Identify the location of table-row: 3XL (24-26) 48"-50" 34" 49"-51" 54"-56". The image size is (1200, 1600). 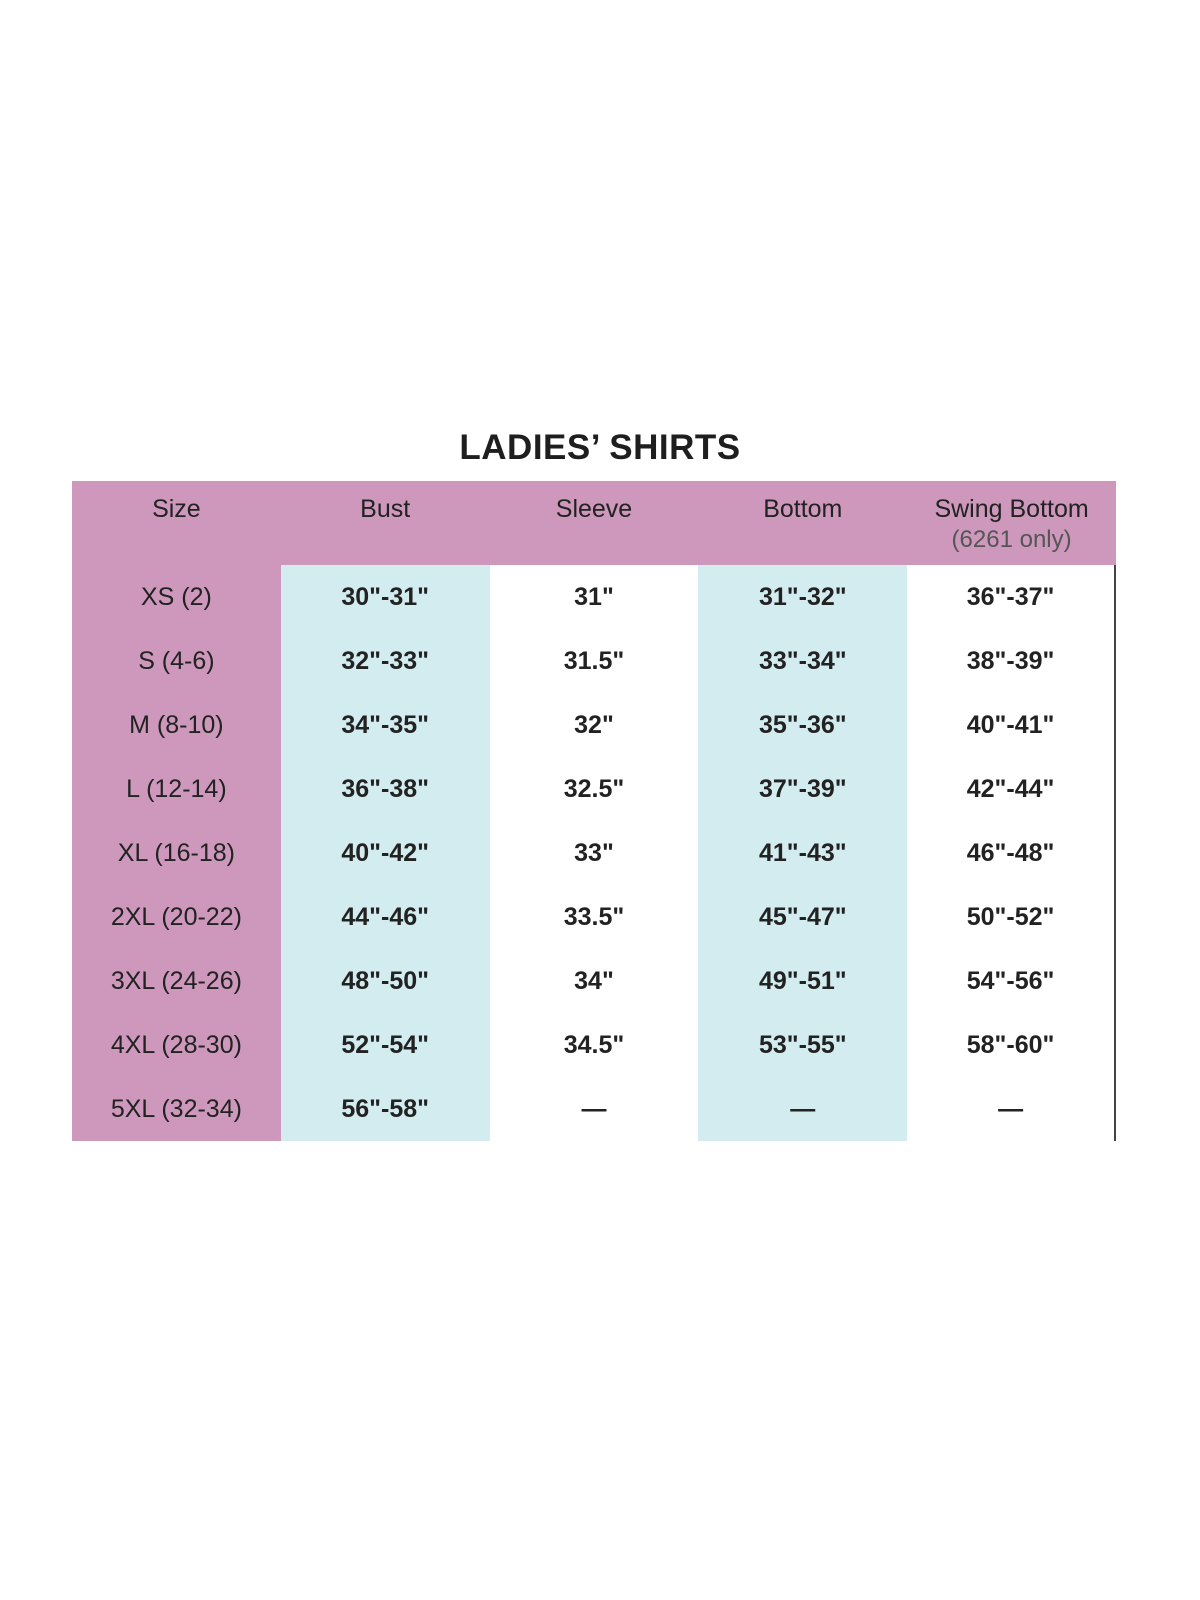
(594, 981).